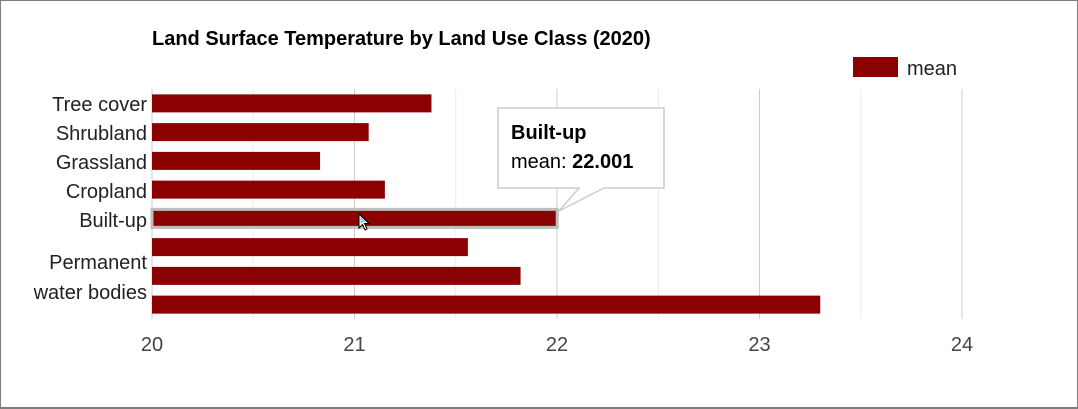 Image resolution: width=1078 pixels, height=409 pixels. Describe the element at coordinates (90, 293) in the screenshot. I see `category-label: water bodies` at that location.